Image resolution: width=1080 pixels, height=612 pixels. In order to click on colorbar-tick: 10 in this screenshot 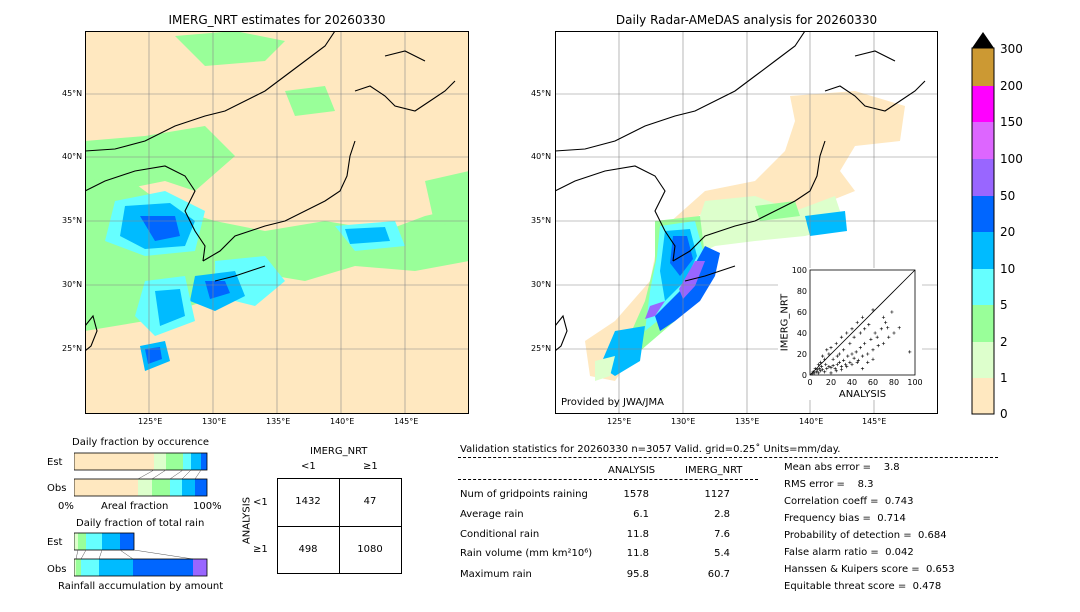, I will do `click(1008, 269)`.